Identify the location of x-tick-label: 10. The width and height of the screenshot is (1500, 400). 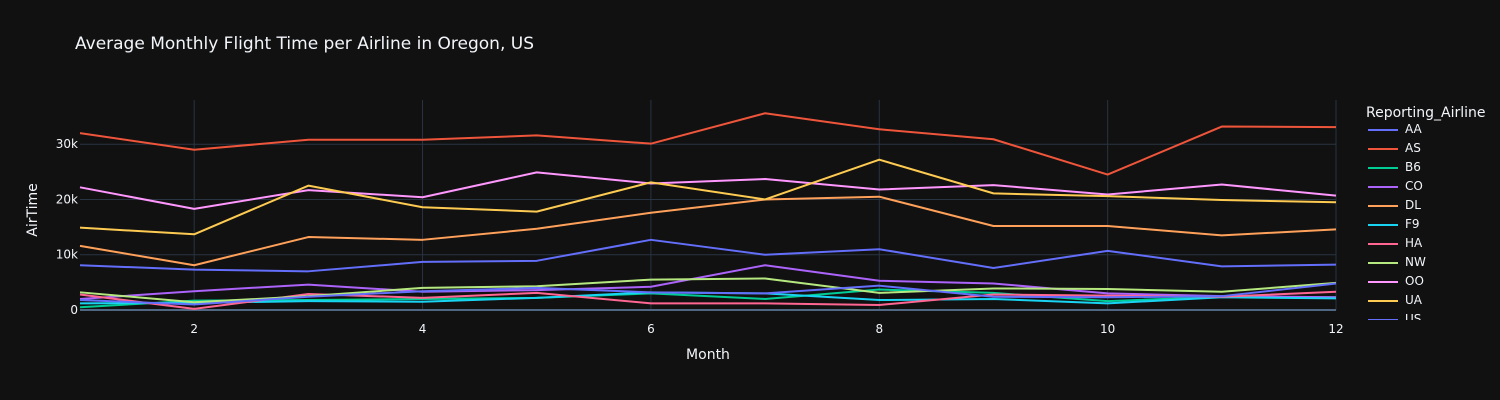
(1107, 329).